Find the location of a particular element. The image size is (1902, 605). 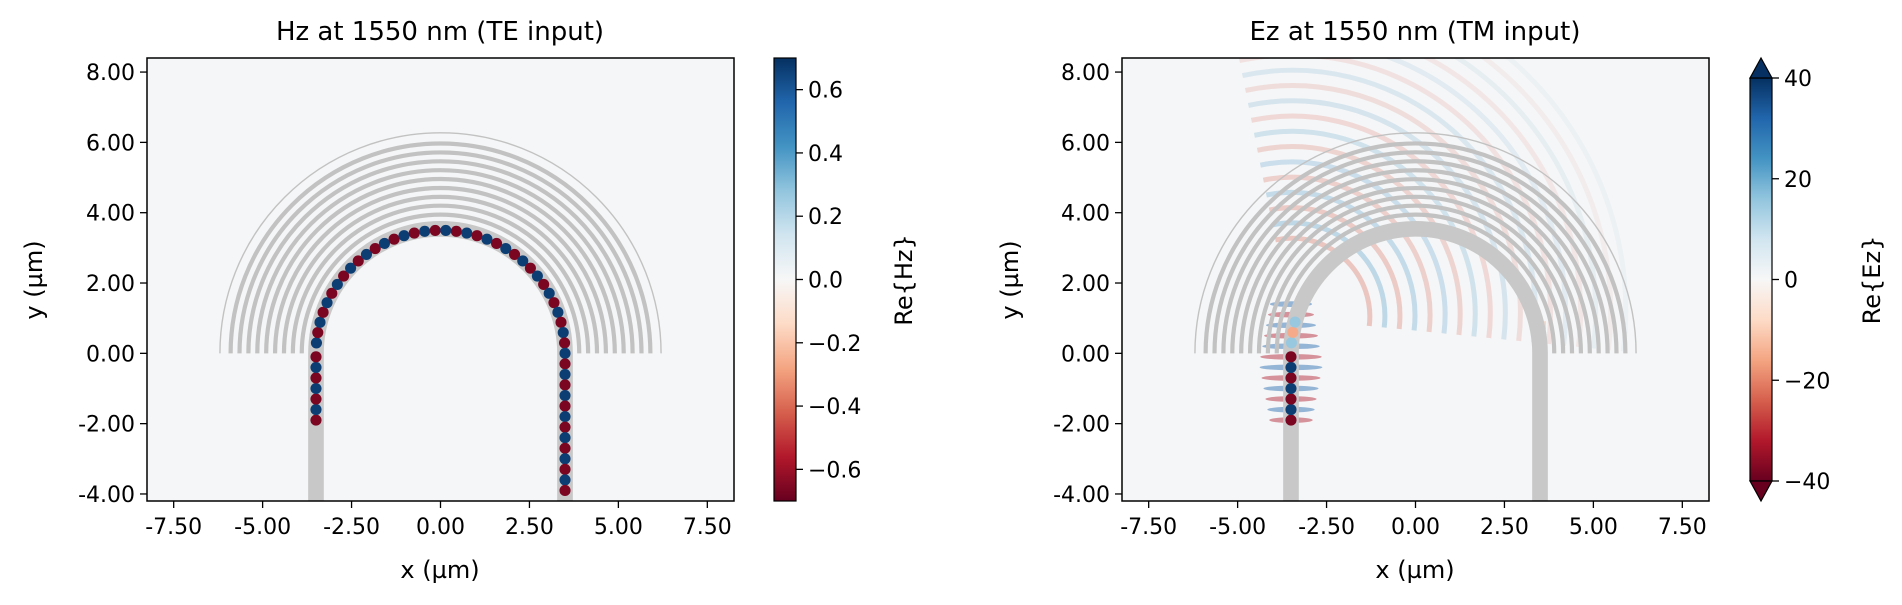

x-axis: -7.50 -5.00 -2.50 0.00 2.50 5.00 7.50 is located at coordinates (1413, 520).